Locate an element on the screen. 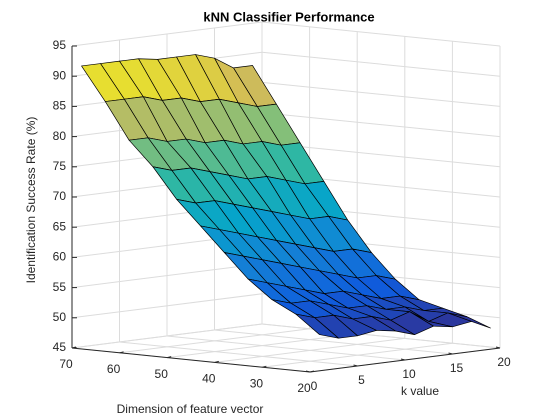 The image size is (560, 420). z-axis-label: Identification Success Rate (%) is located at coordinates (31, 200).